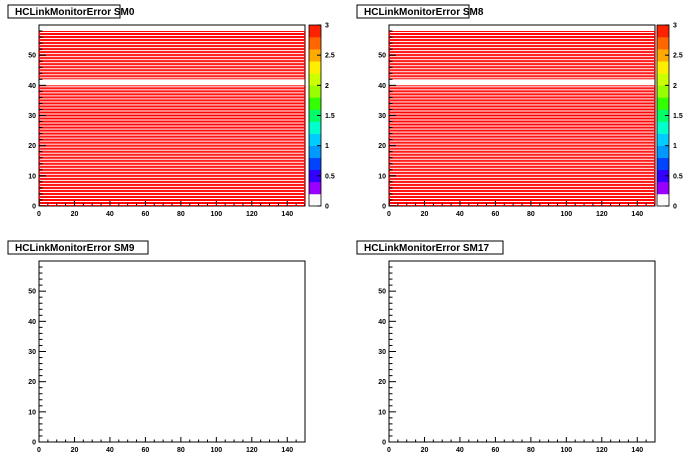 The image size is (696, 472). What do you see at coordinates (426, 248) in the screenshot?
I see `panel-title: HCLinkMonitorError SM17` at bounding box center [426, 248].